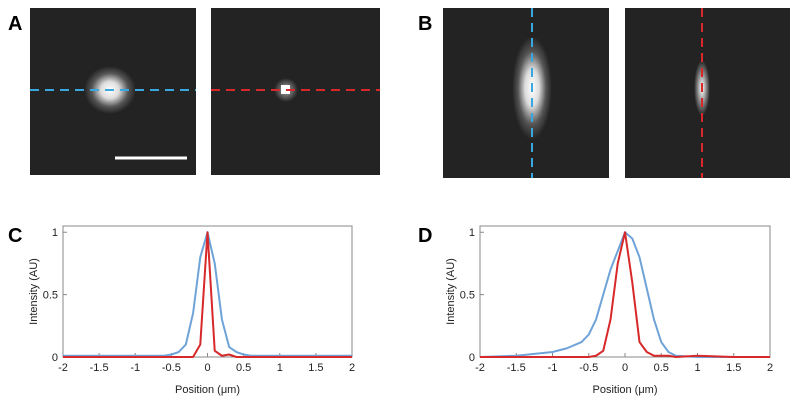 This screenshot has height=415, width=800. What do you see at coordinates (15, 24) in the screenshot?
I see `panel-label: A` at bounding box center [15, 24].